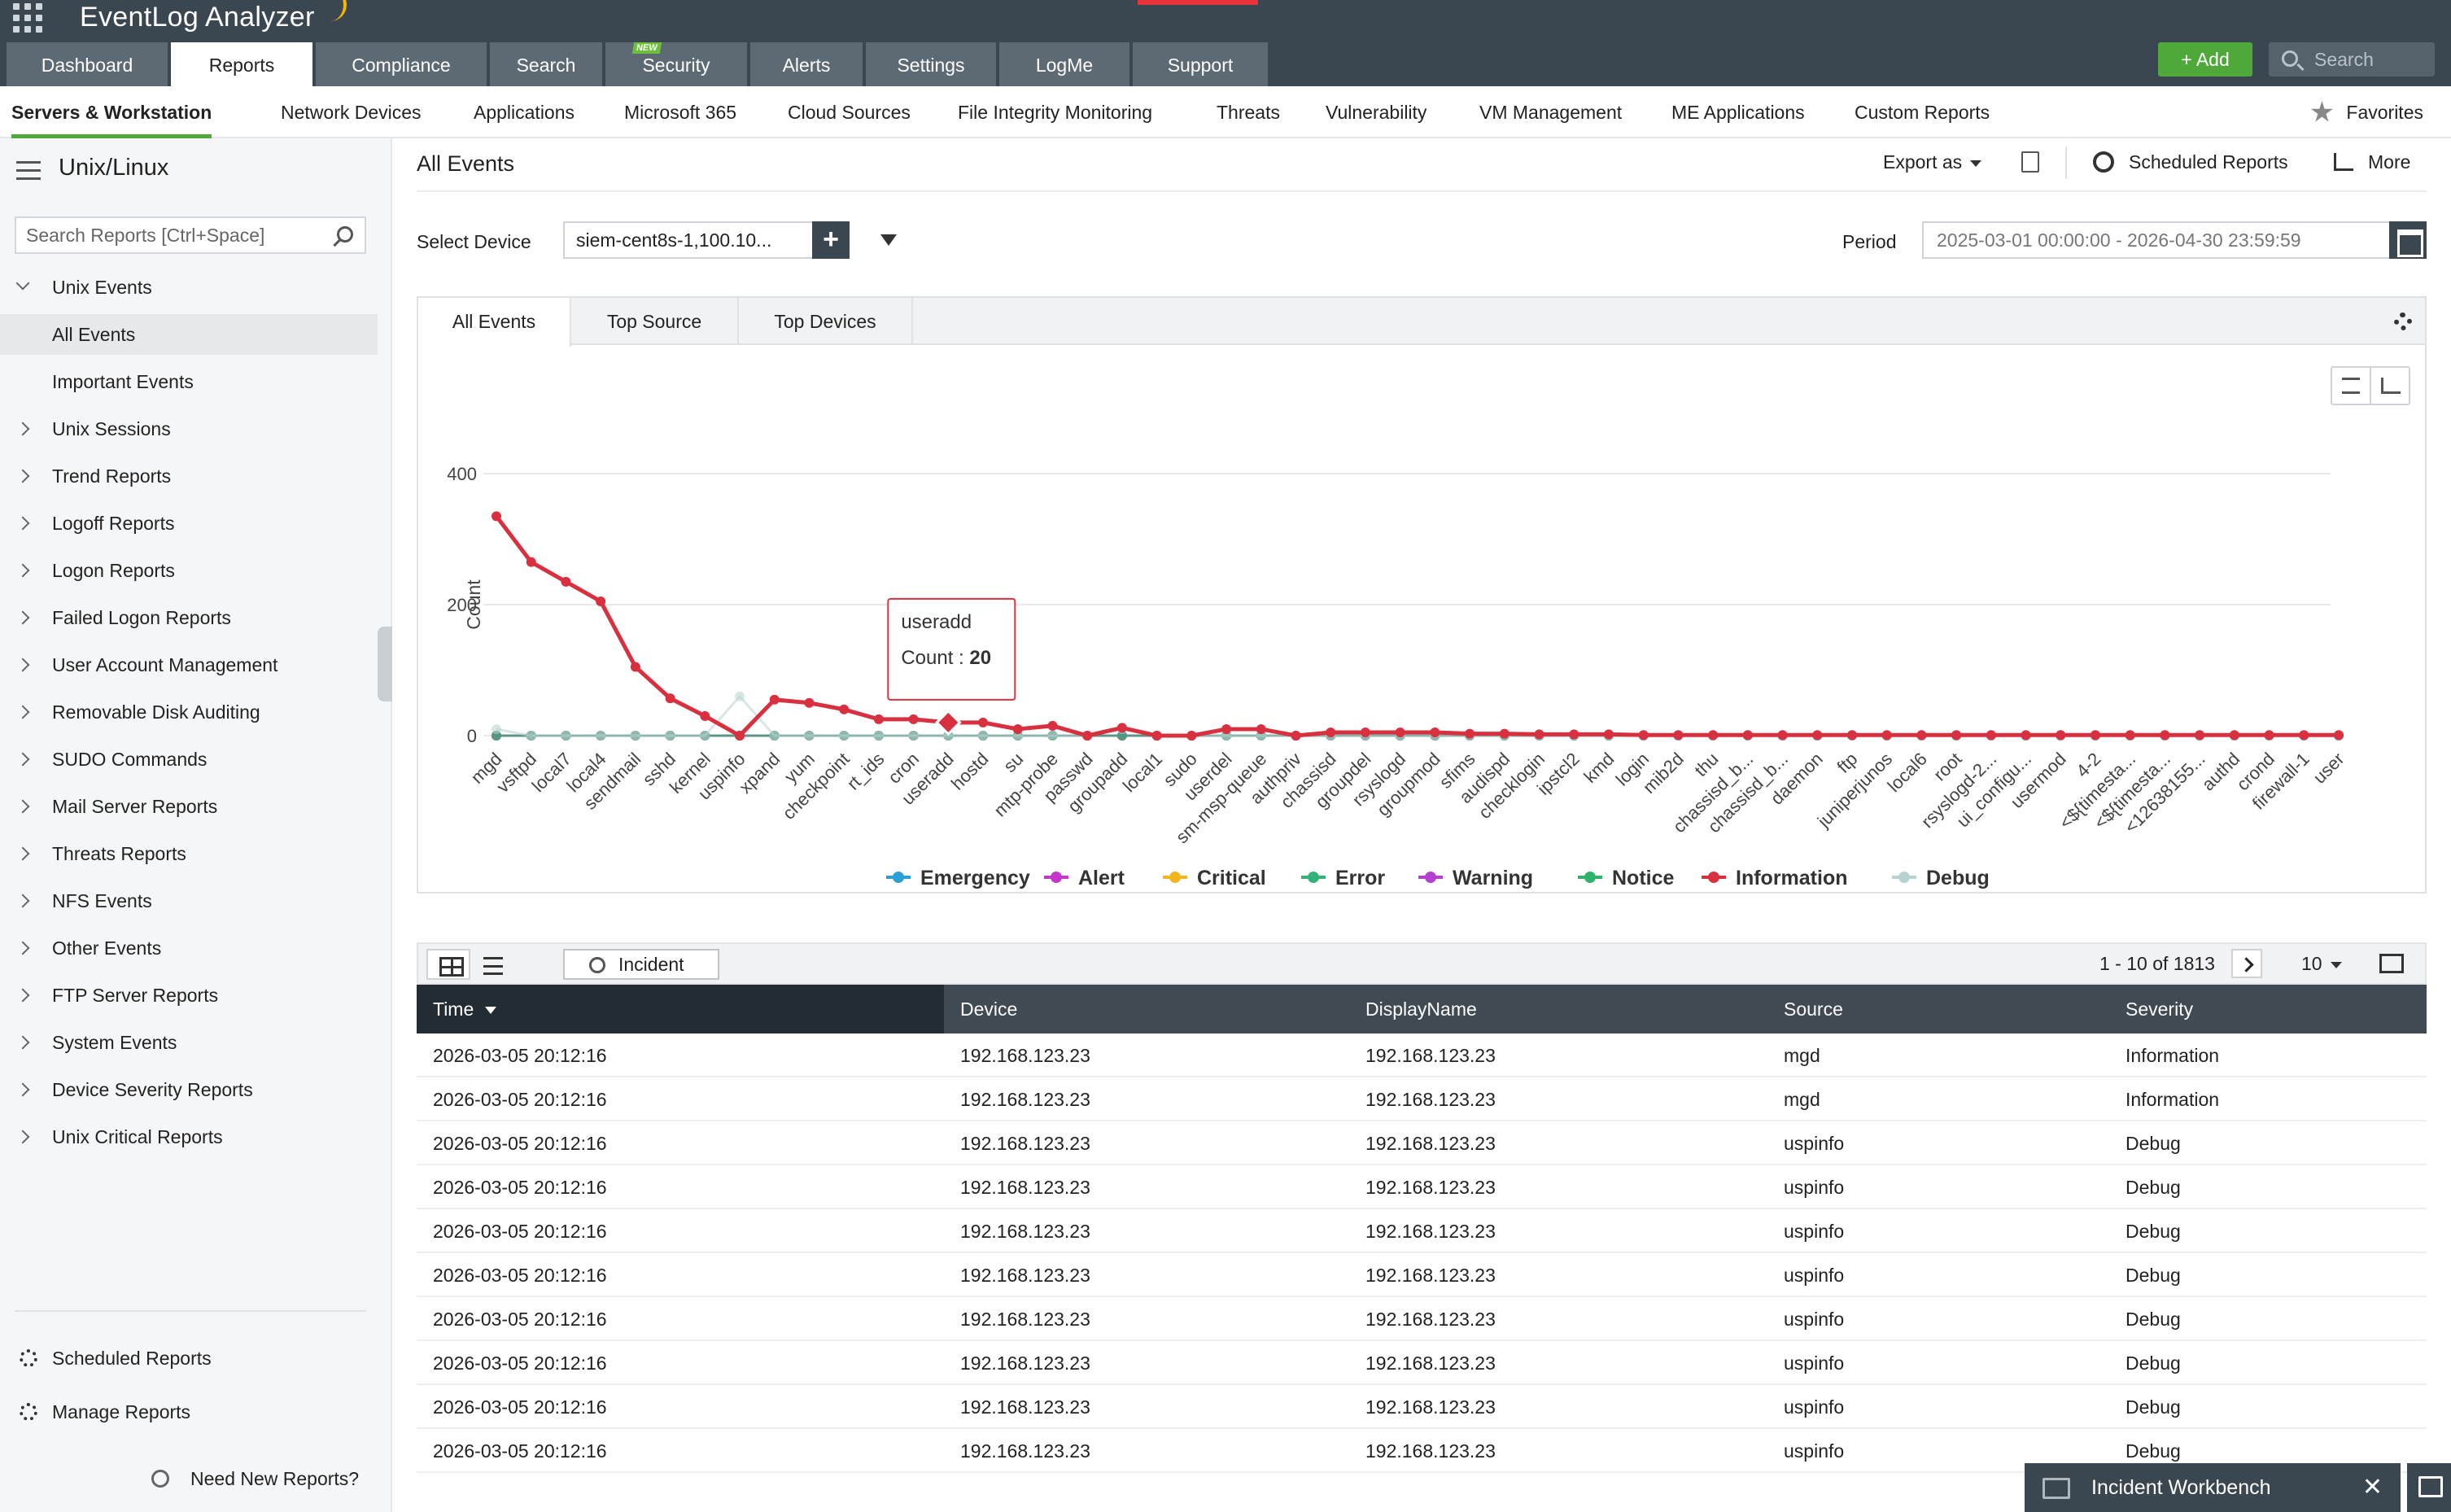  I want to click on nav-file-integrity: File Integrity Monitoring, so click(1055, 112).